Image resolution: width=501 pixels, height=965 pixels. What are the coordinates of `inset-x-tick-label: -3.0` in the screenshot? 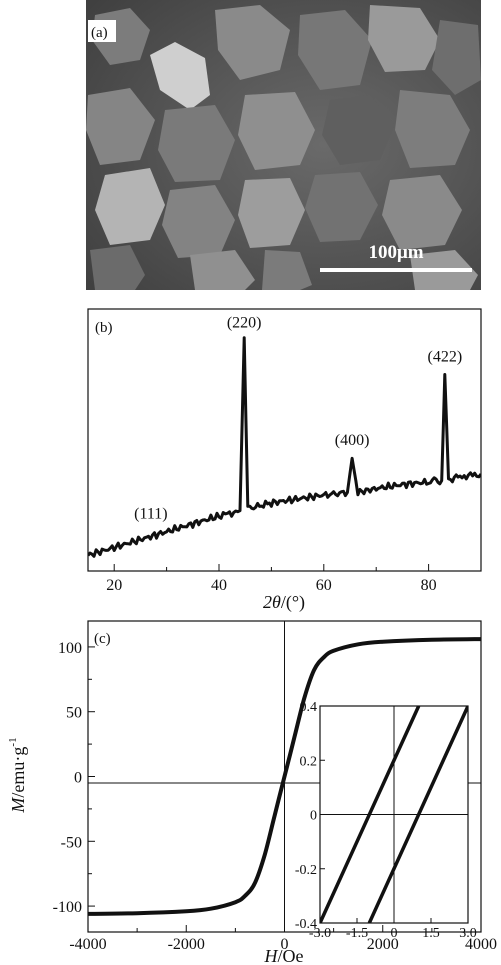 It's located at (320, 933).